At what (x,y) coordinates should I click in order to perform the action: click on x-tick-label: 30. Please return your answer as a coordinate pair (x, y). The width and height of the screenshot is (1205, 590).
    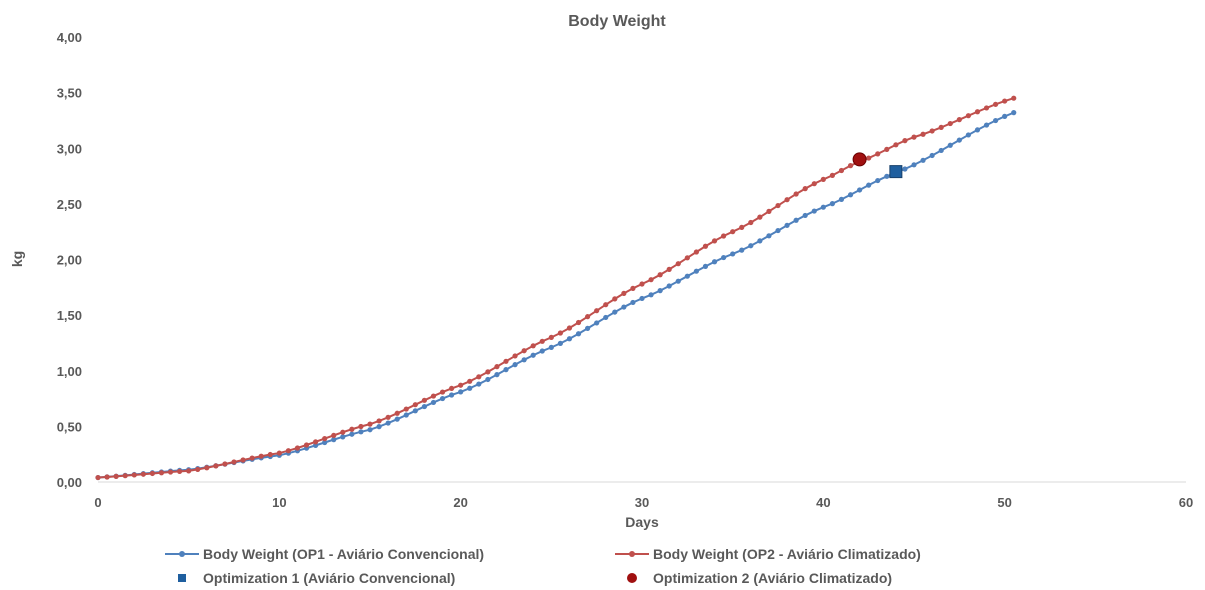
    Looking at the image, I should click on (642, 502).